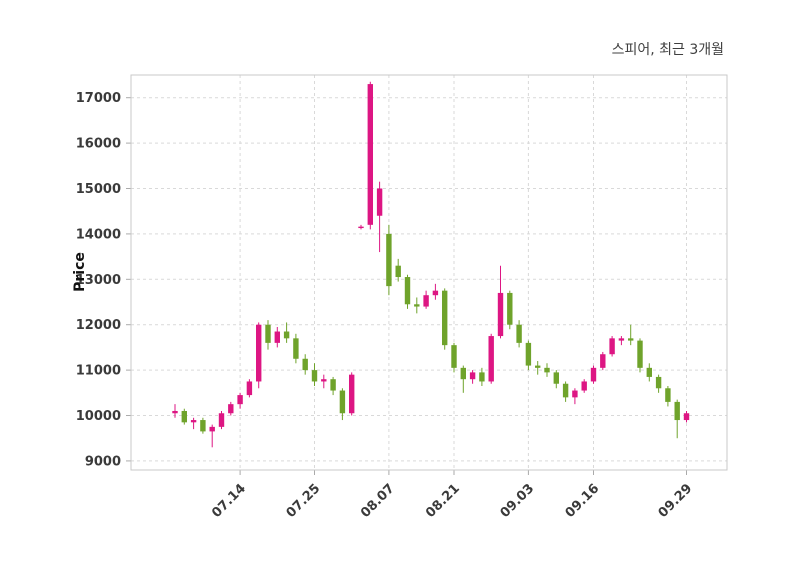 This screenshot has height=575, width=800. Describe the element at coordinates (304, 501) in the screenshot. I see `x-tick-label: 07.25` at that location.